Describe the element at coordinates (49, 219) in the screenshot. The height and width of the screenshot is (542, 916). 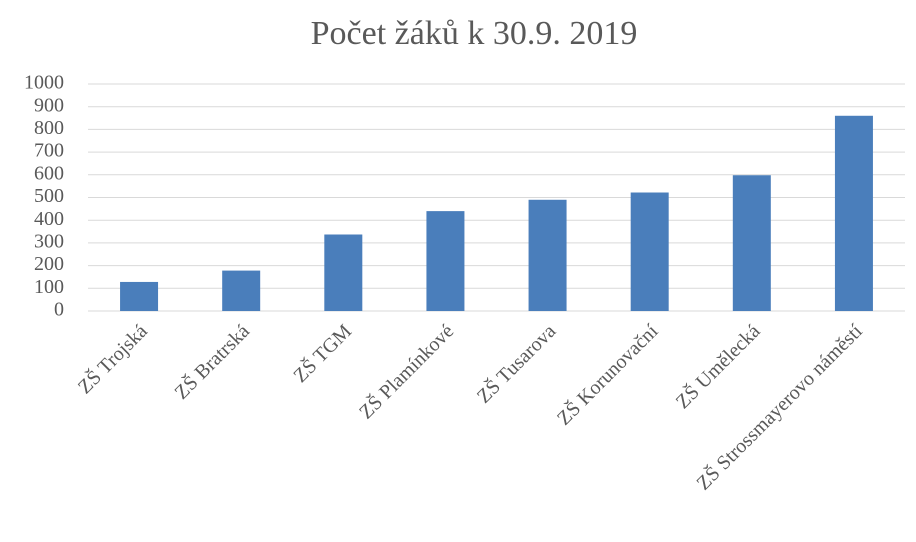
I see `y-tick-label: 400` at that location.